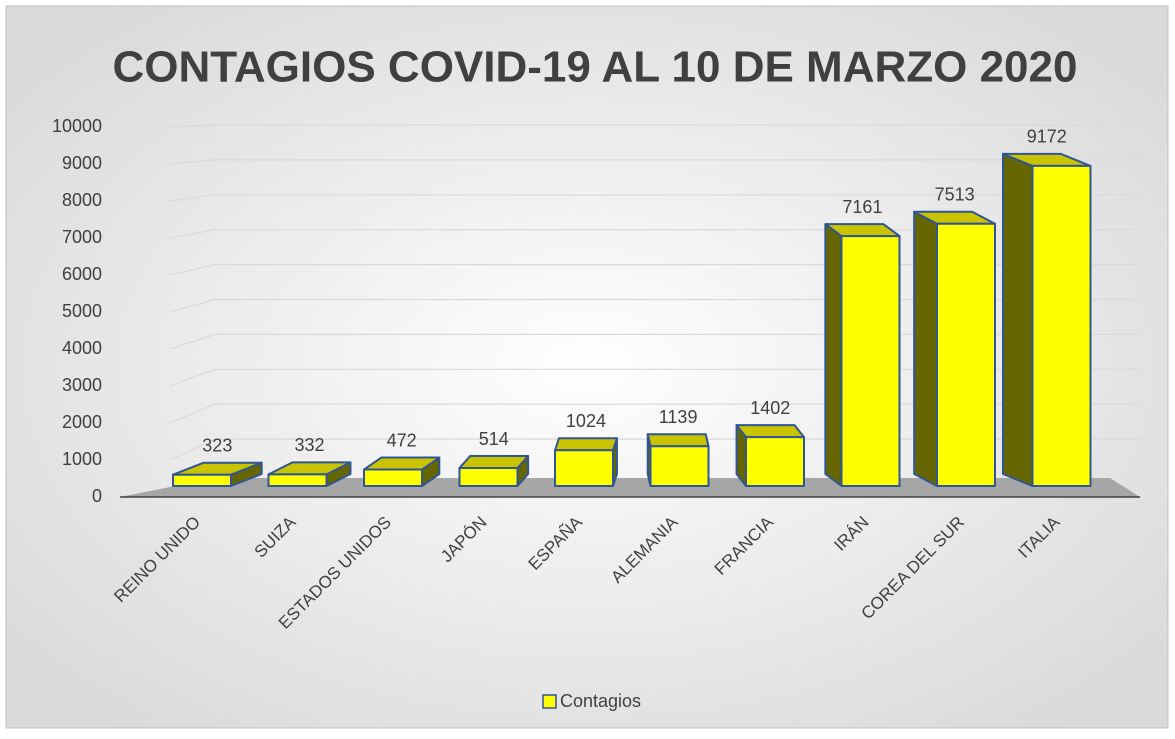  I want to click on y-tick-label: 3000, so click(82, 385).